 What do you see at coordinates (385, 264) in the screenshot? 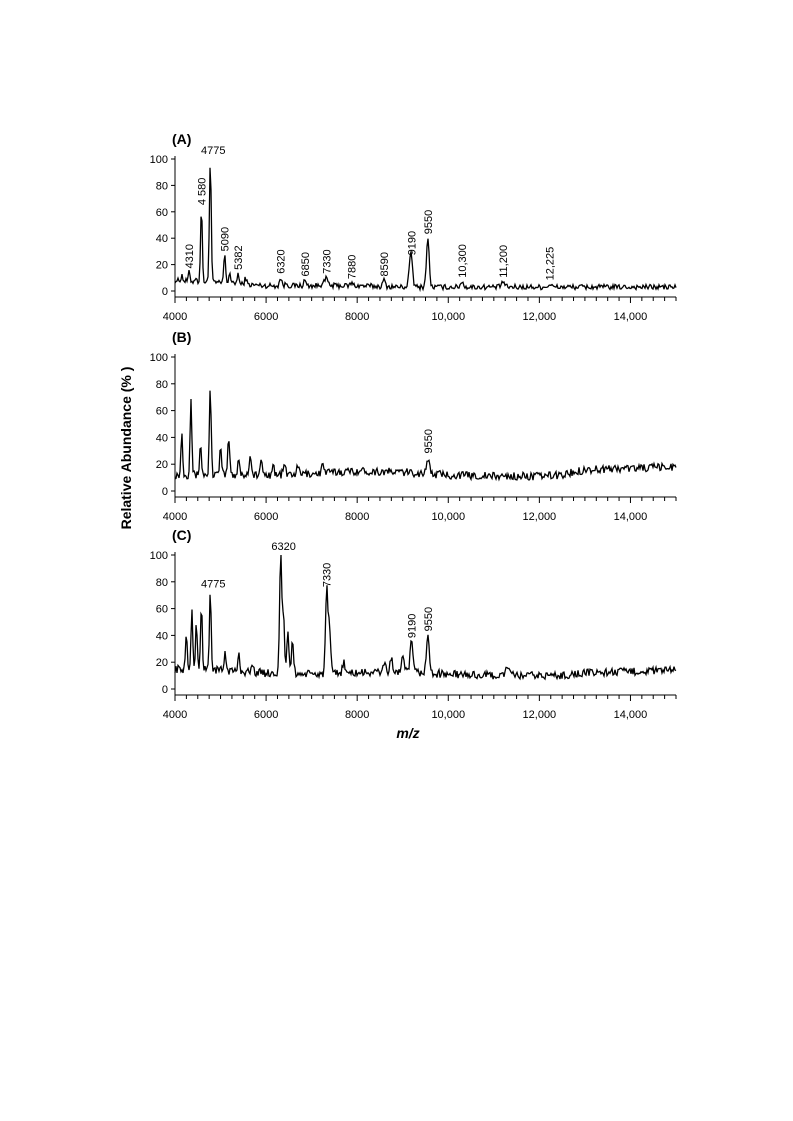
I see `peak-label: 8590` at bounding box center [385, 264].